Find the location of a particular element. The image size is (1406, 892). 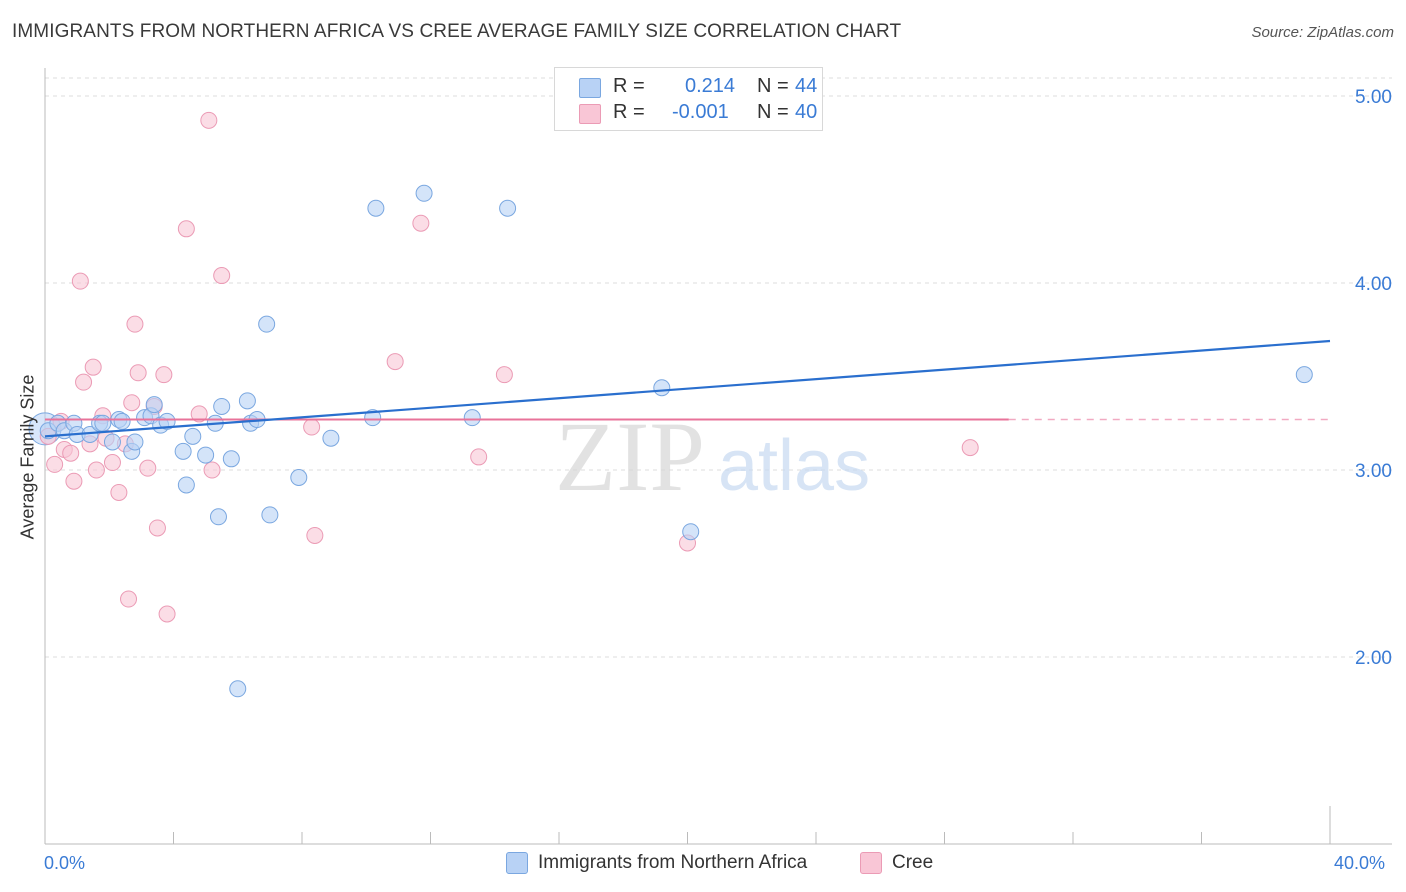

y-tick-label: 4.00 is located at coordinates (1373, 284).